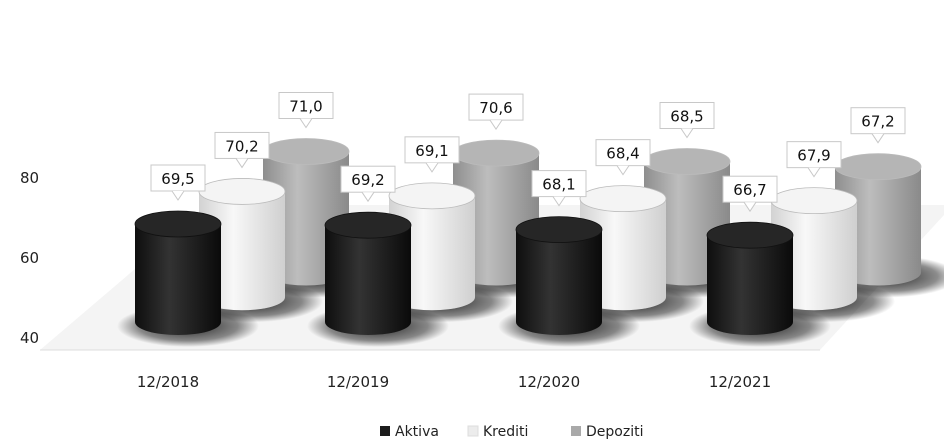 This screenshot has height=443, width=944. I want to click on data-label: 67,9, so click(814, 159).